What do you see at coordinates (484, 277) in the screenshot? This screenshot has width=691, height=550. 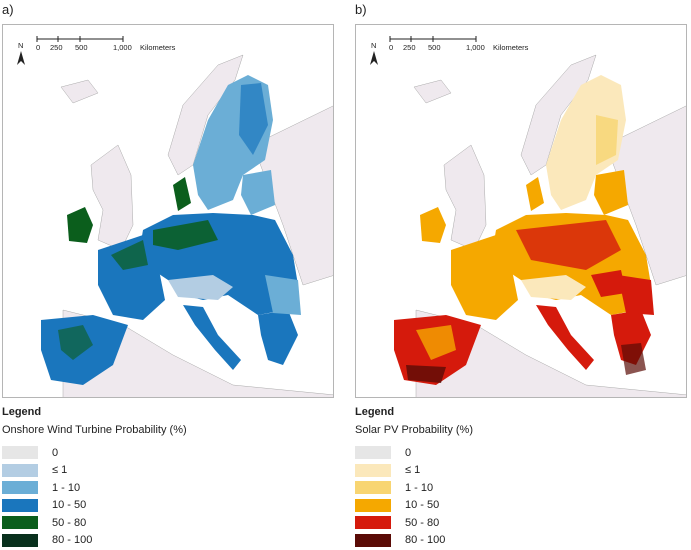 I see `region-france` at bounding box center [484, 277].